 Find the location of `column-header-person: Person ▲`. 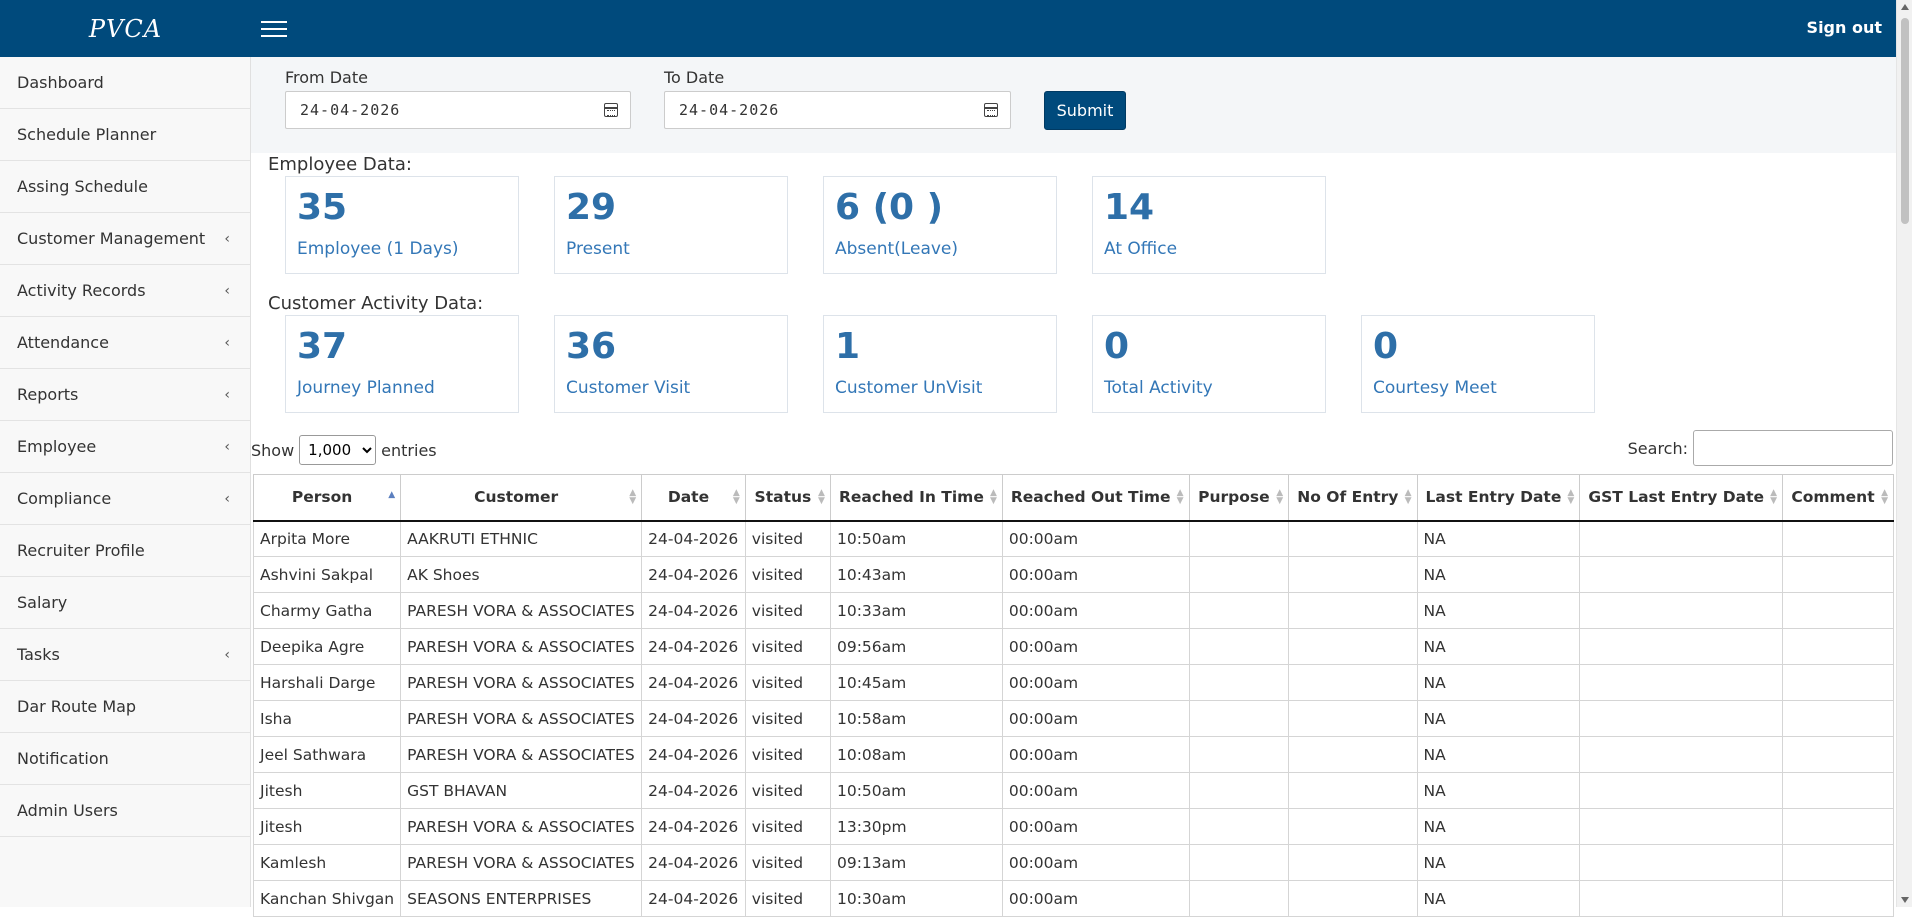

column-header-person: Person ▲ is located at coordinates (327, 498).